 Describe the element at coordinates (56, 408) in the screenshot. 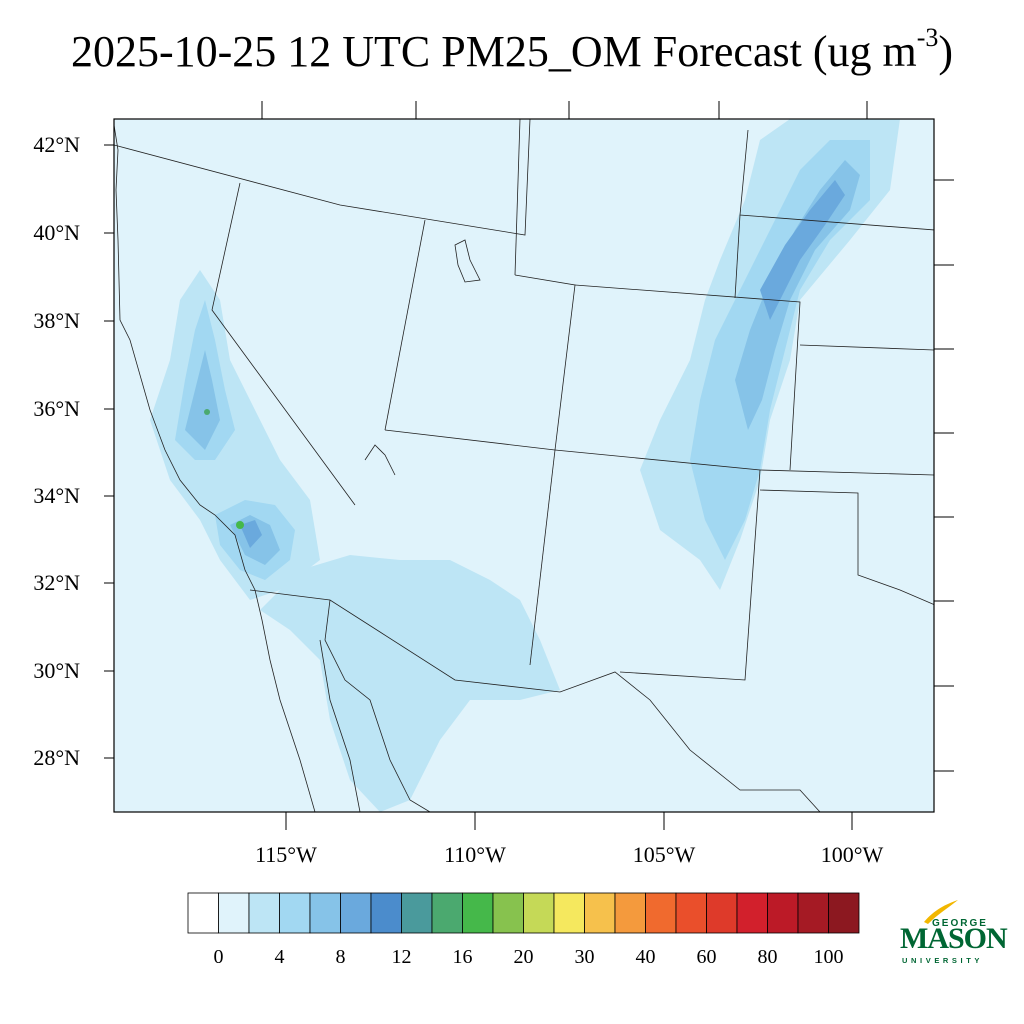

I see `lat-label: 36°N` at that location.